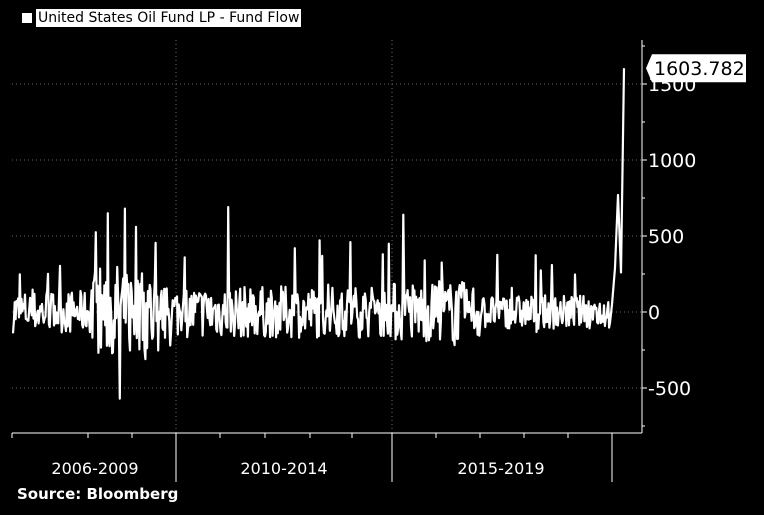 The width and height of the screenshot is (764, 515). I want to click on chart-legend: United States Oil Fund LP - Fund Flow, so click(162, 18).